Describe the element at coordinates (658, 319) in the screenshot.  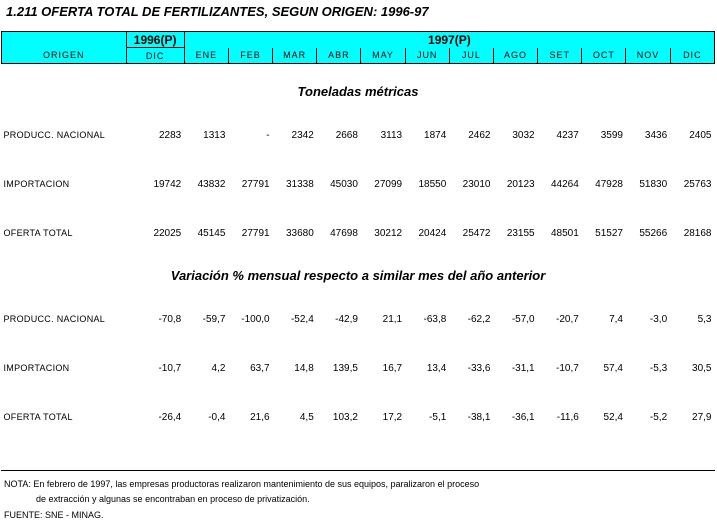
I see `table-cell: -3,0` at that location.